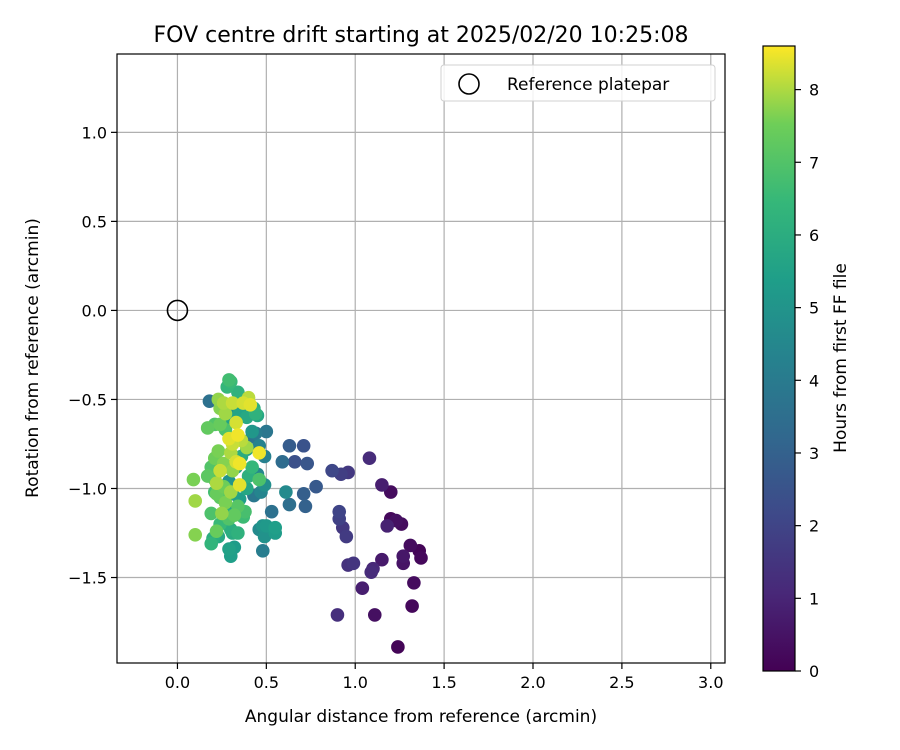 The image size is (900, 750). What do you see at coordinates (814, 526) in the screenshot?
I see `colorbar-tick-label: 2` at bounding box center [814, 526].